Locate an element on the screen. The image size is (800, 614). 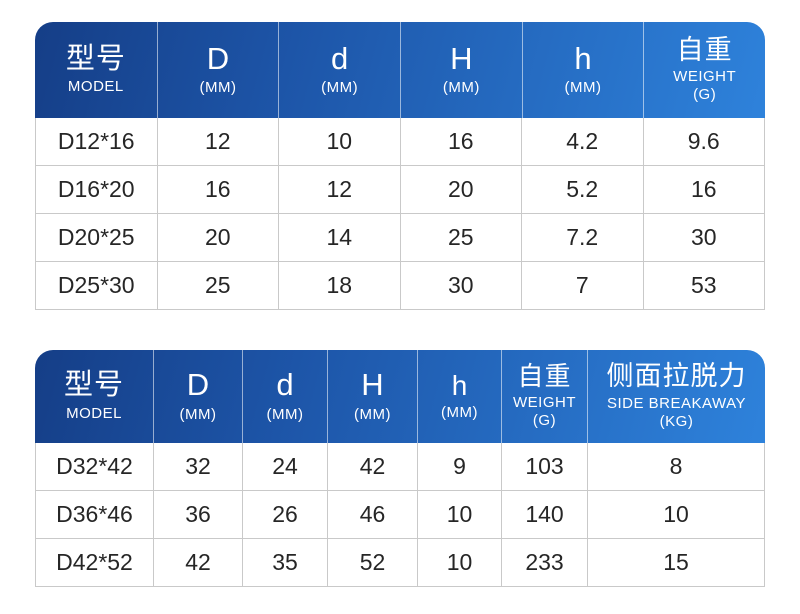
table-cell: 5.2 is located at coordinates (583, 190).